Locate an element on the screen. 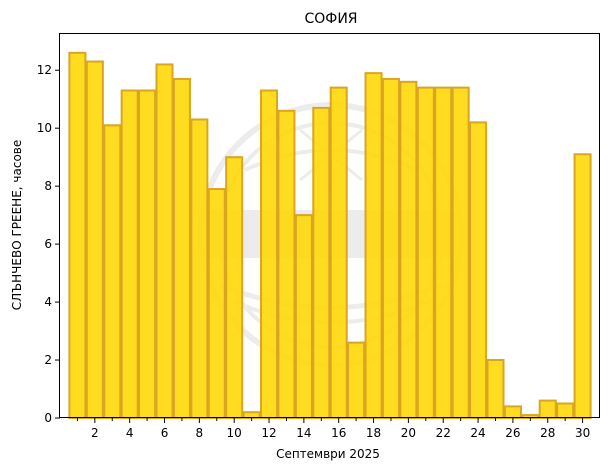 This screenshot has width=609, height=470. x-tick-label: 4 is located at coordinates (130, 433).